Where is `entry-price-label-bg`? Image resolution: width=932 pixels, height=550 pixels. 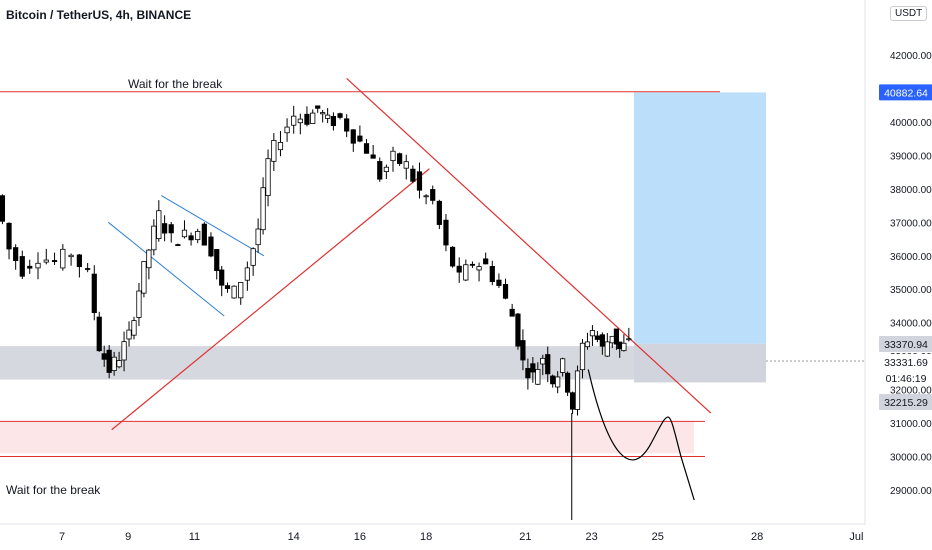
entry-price-label-bg is located at coordinates (905, 344).